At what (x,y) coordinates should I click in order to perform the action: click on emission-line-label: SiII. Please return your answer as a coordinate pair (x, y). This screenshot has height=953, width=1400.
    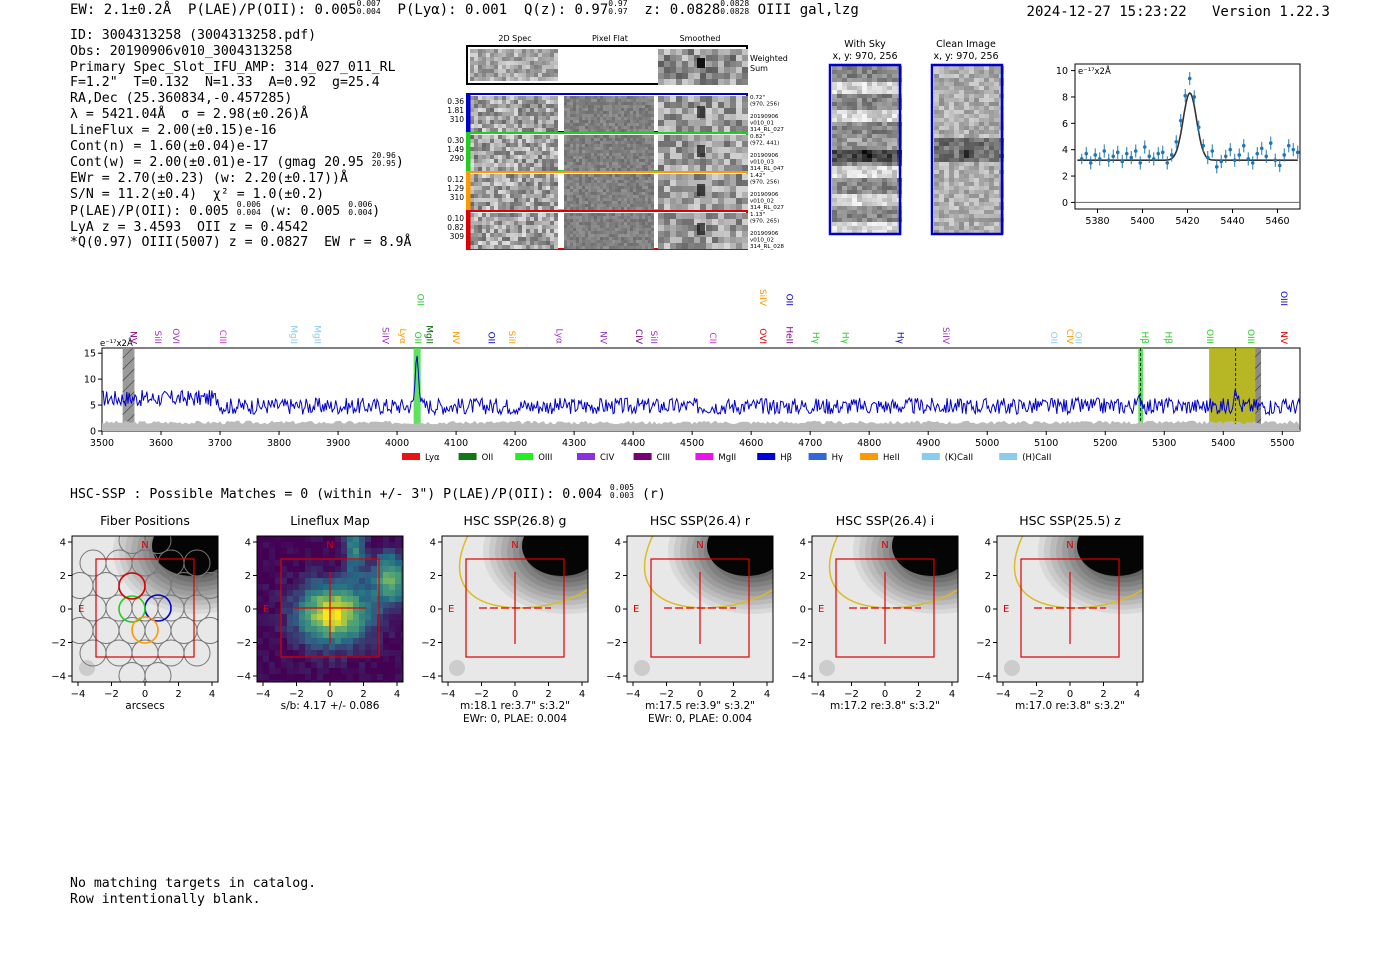
    Looking at the image, I should click on (511, 337).